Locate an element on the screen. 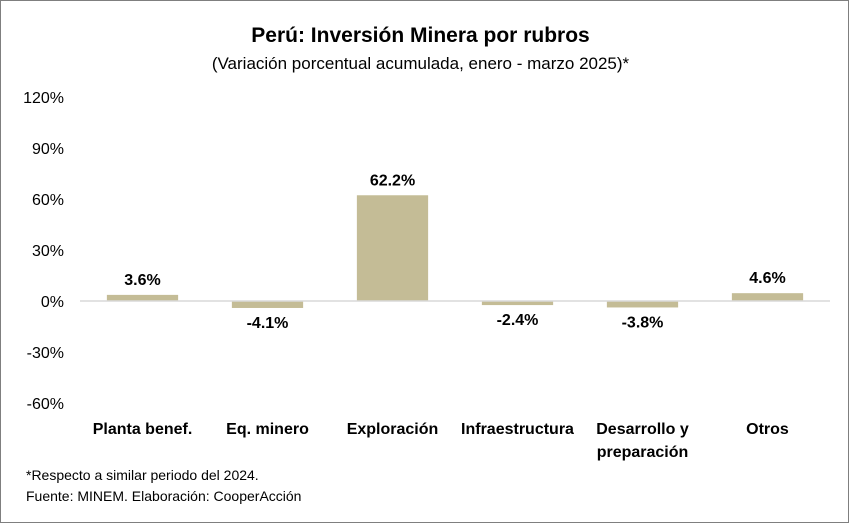 This screenshot has width=849, height=523. data-label: -4.1% is located at coordinates (268, 323).